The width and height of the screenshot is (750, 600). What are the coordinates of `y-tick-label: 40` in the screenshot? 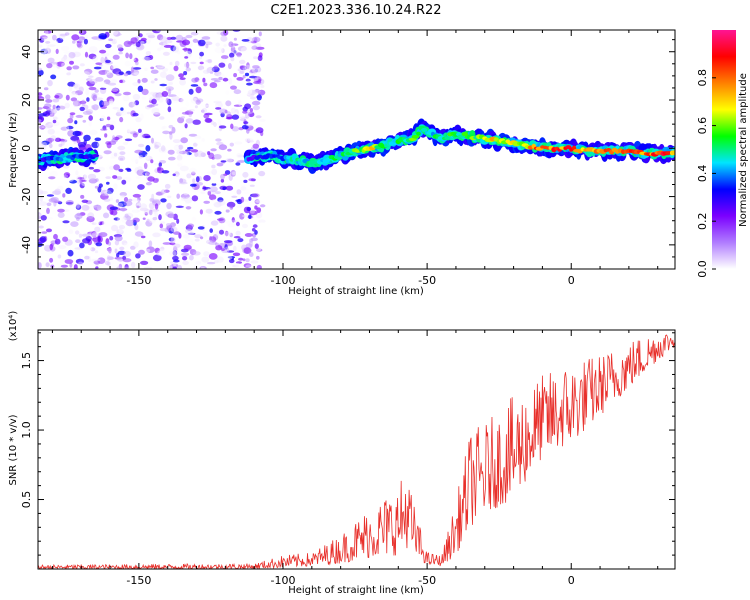 It's located at (26, 52).